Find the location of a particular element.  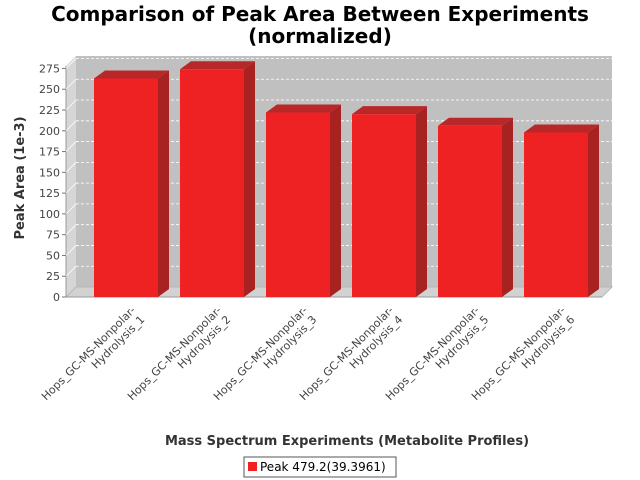

legend: Peak 479.2(39.3961) is located at coordinates (320, 467).